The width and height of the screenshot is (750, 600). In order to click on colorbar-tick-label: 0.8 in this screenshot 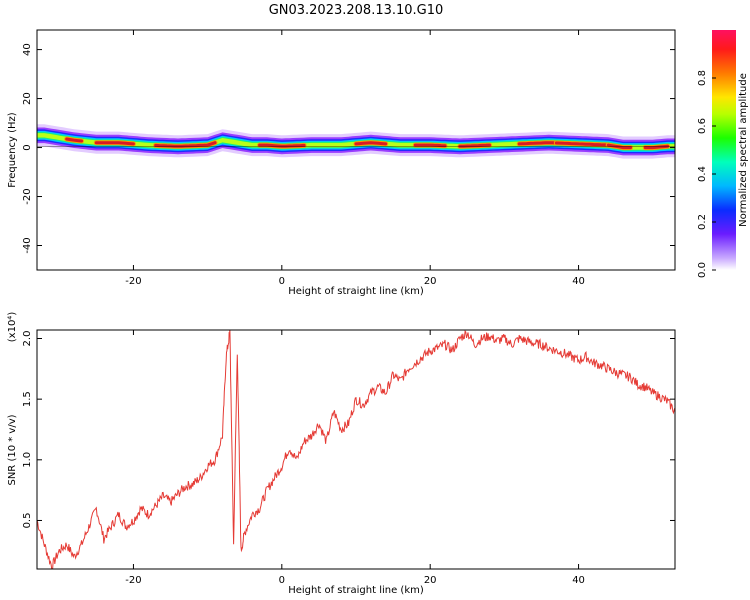, I will do `click(702, 78)`.